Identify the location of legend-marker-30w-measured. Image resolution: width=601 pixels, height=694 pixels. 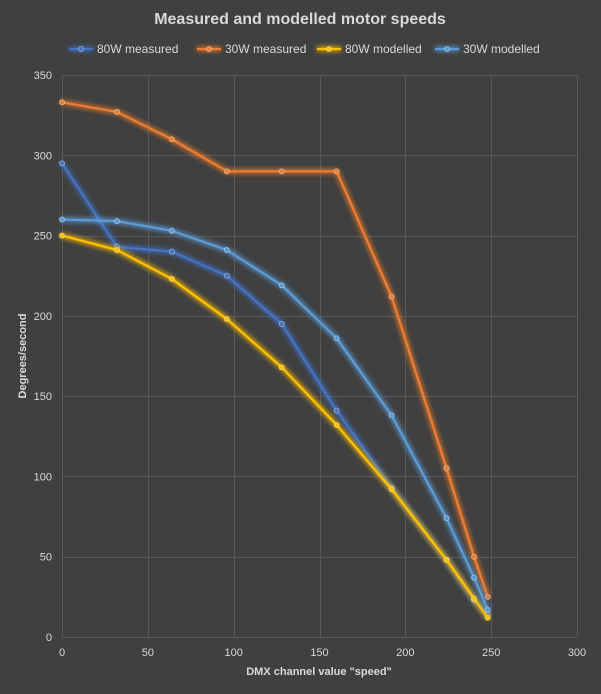
(208, 49).